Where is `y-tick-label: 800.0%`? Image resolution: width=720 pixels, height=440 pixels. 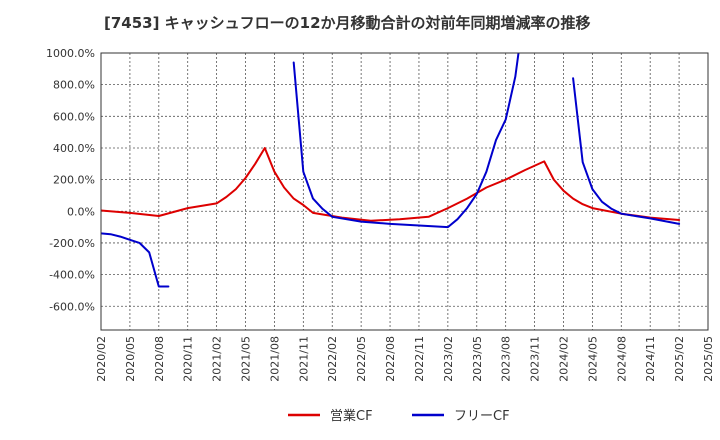 y-tick-label: 800.0% is located at coordinates (74, 85).